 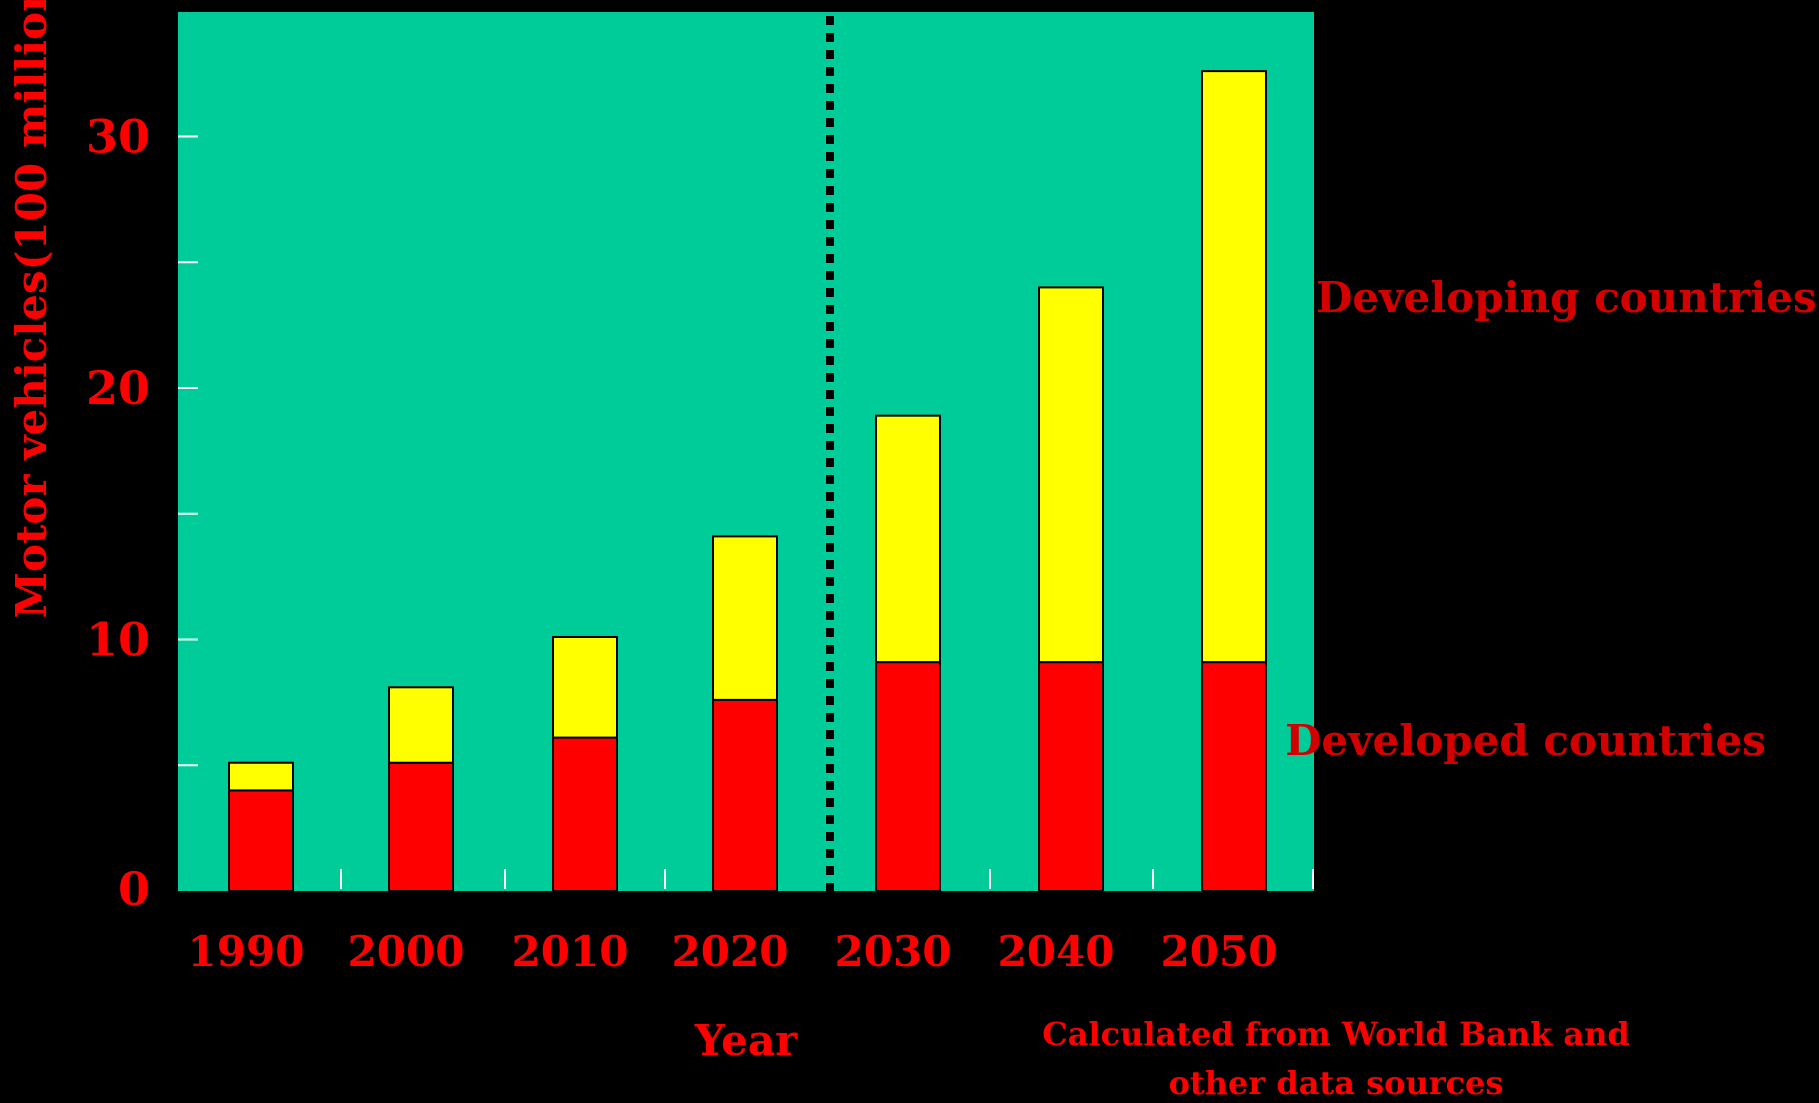 What do you see at coordinates (745, 618) in the screenshot?
I see `bar-developing-2020` at bounding box center [745, 618].